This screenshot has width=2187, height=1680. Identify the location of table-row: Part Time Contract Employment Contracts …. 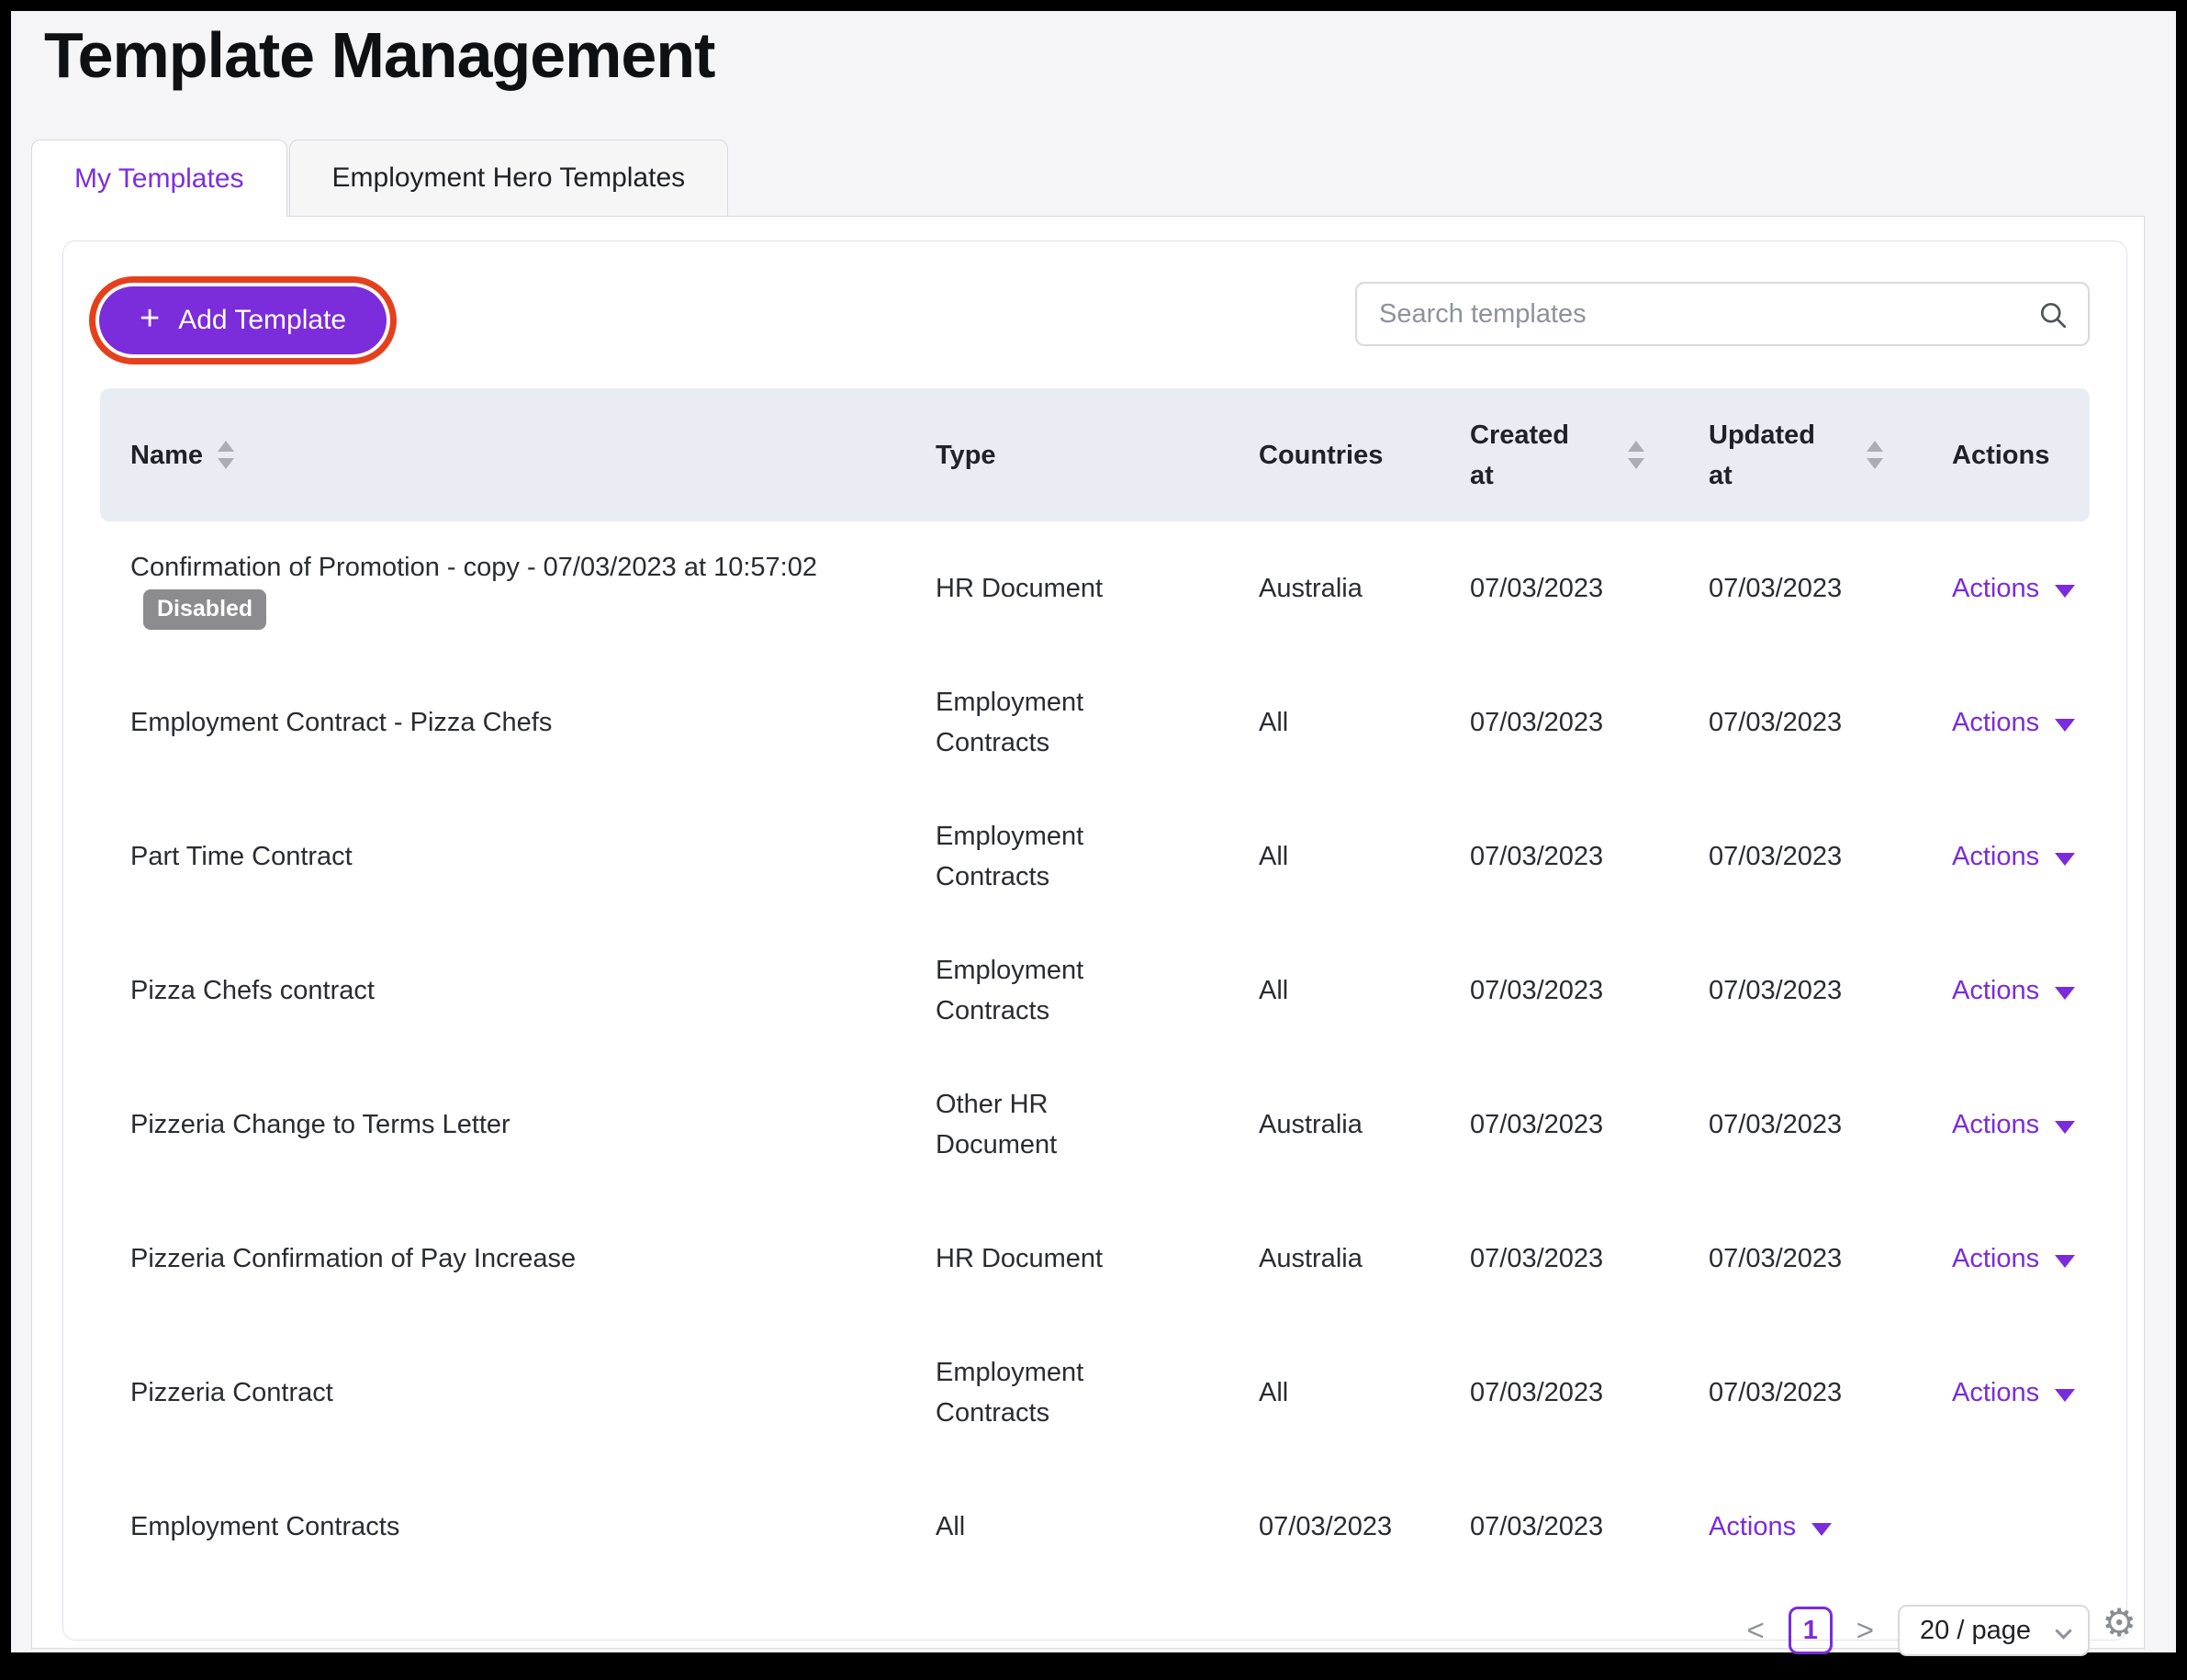
(1095, 857).